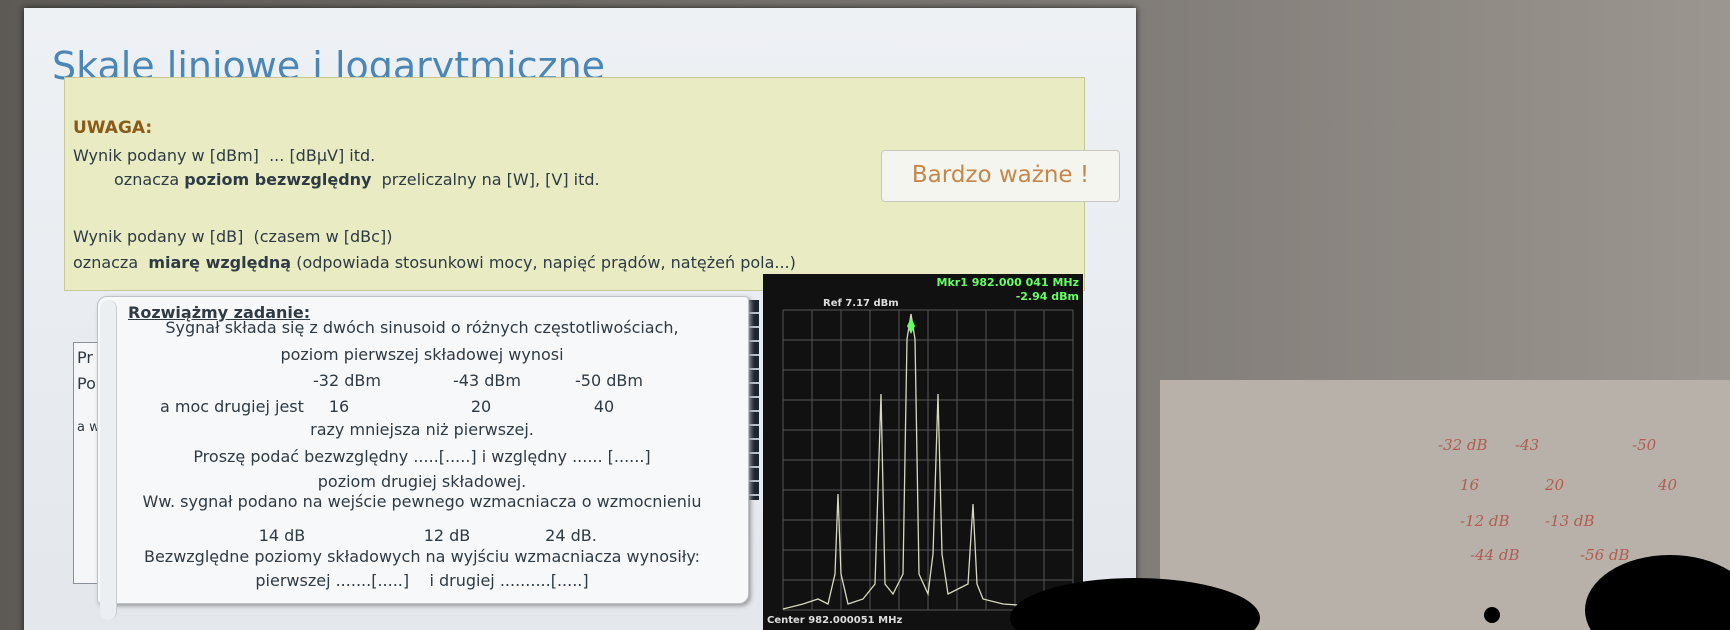 The height and width of the screenshot is (630, 1730). What do you see at coordinates (1668, 485) in the screenshot?
I see `handwriting: 40` at bounding box center [1668, 485].